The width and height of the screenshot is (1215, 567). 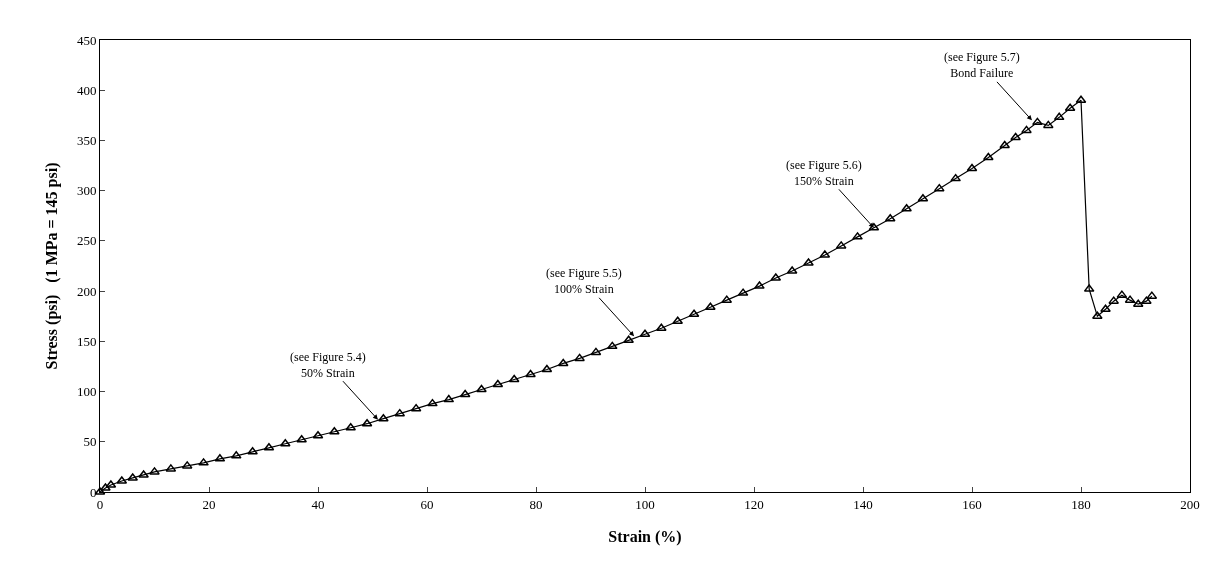 I want to click on y-tick-label: 300, so click(x=86, y=191).